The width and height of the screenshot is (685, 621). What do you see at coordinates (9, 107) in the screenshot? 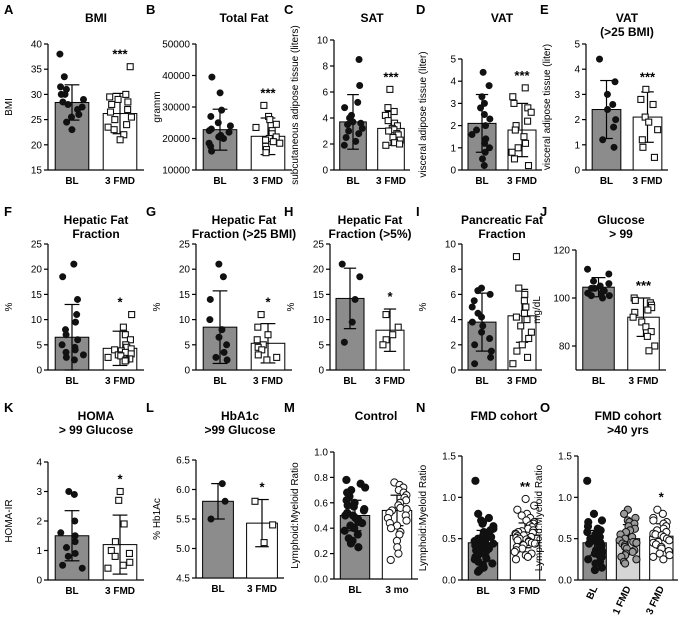
I see `y-axis-label: BMI` at bounding box center [9, 107].